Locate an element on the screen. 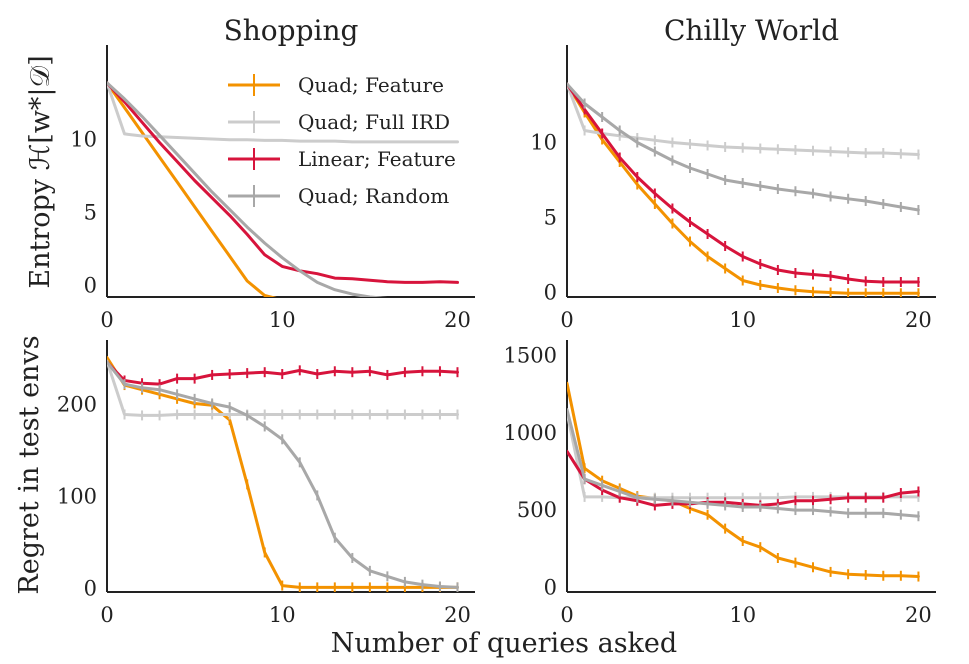 This screenshot has width=969, height=664. legend-entry-linear-feature: Linear; Feature is located at coordinates (342, 159).